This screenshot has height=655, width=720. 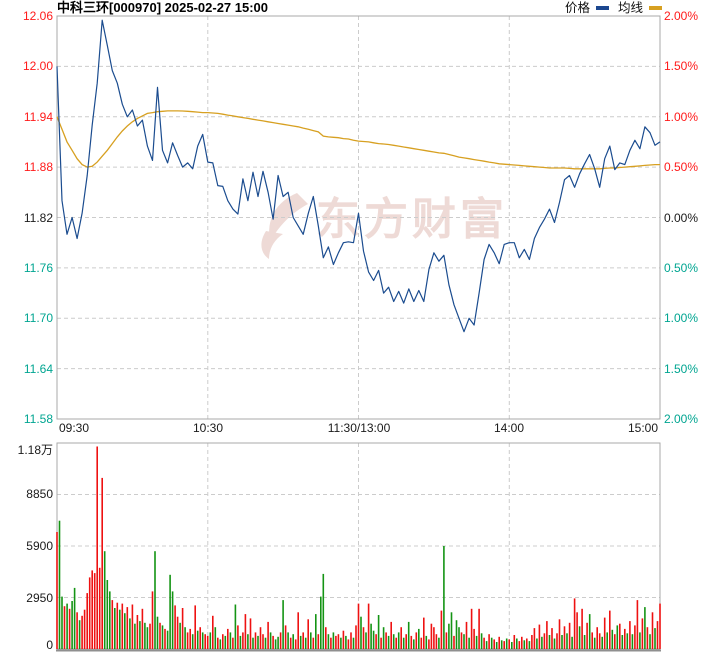 What do you see at coordinates (37, 16) in the screenshot?
I see `price-tick-label: 12.06` at bounding box center [37, 16].